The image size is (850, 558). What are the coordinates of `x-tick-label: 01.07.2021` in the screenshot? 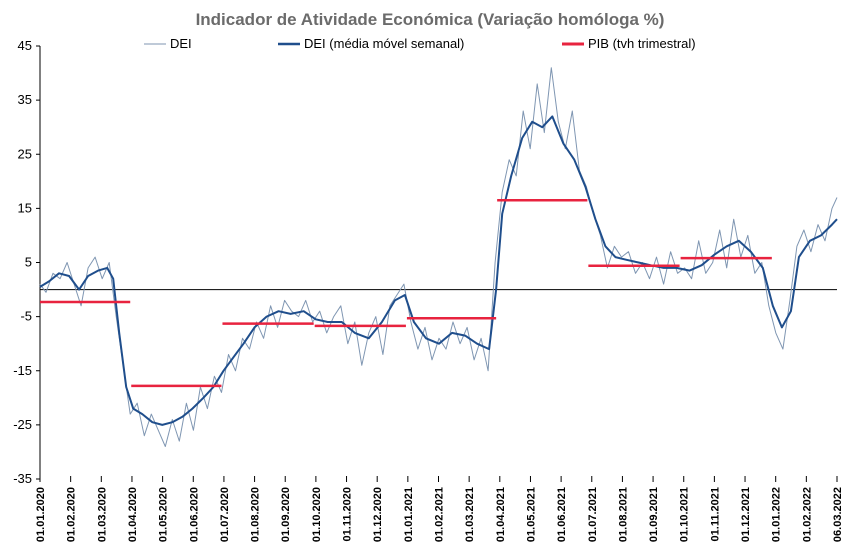 It's located at (593, 514).